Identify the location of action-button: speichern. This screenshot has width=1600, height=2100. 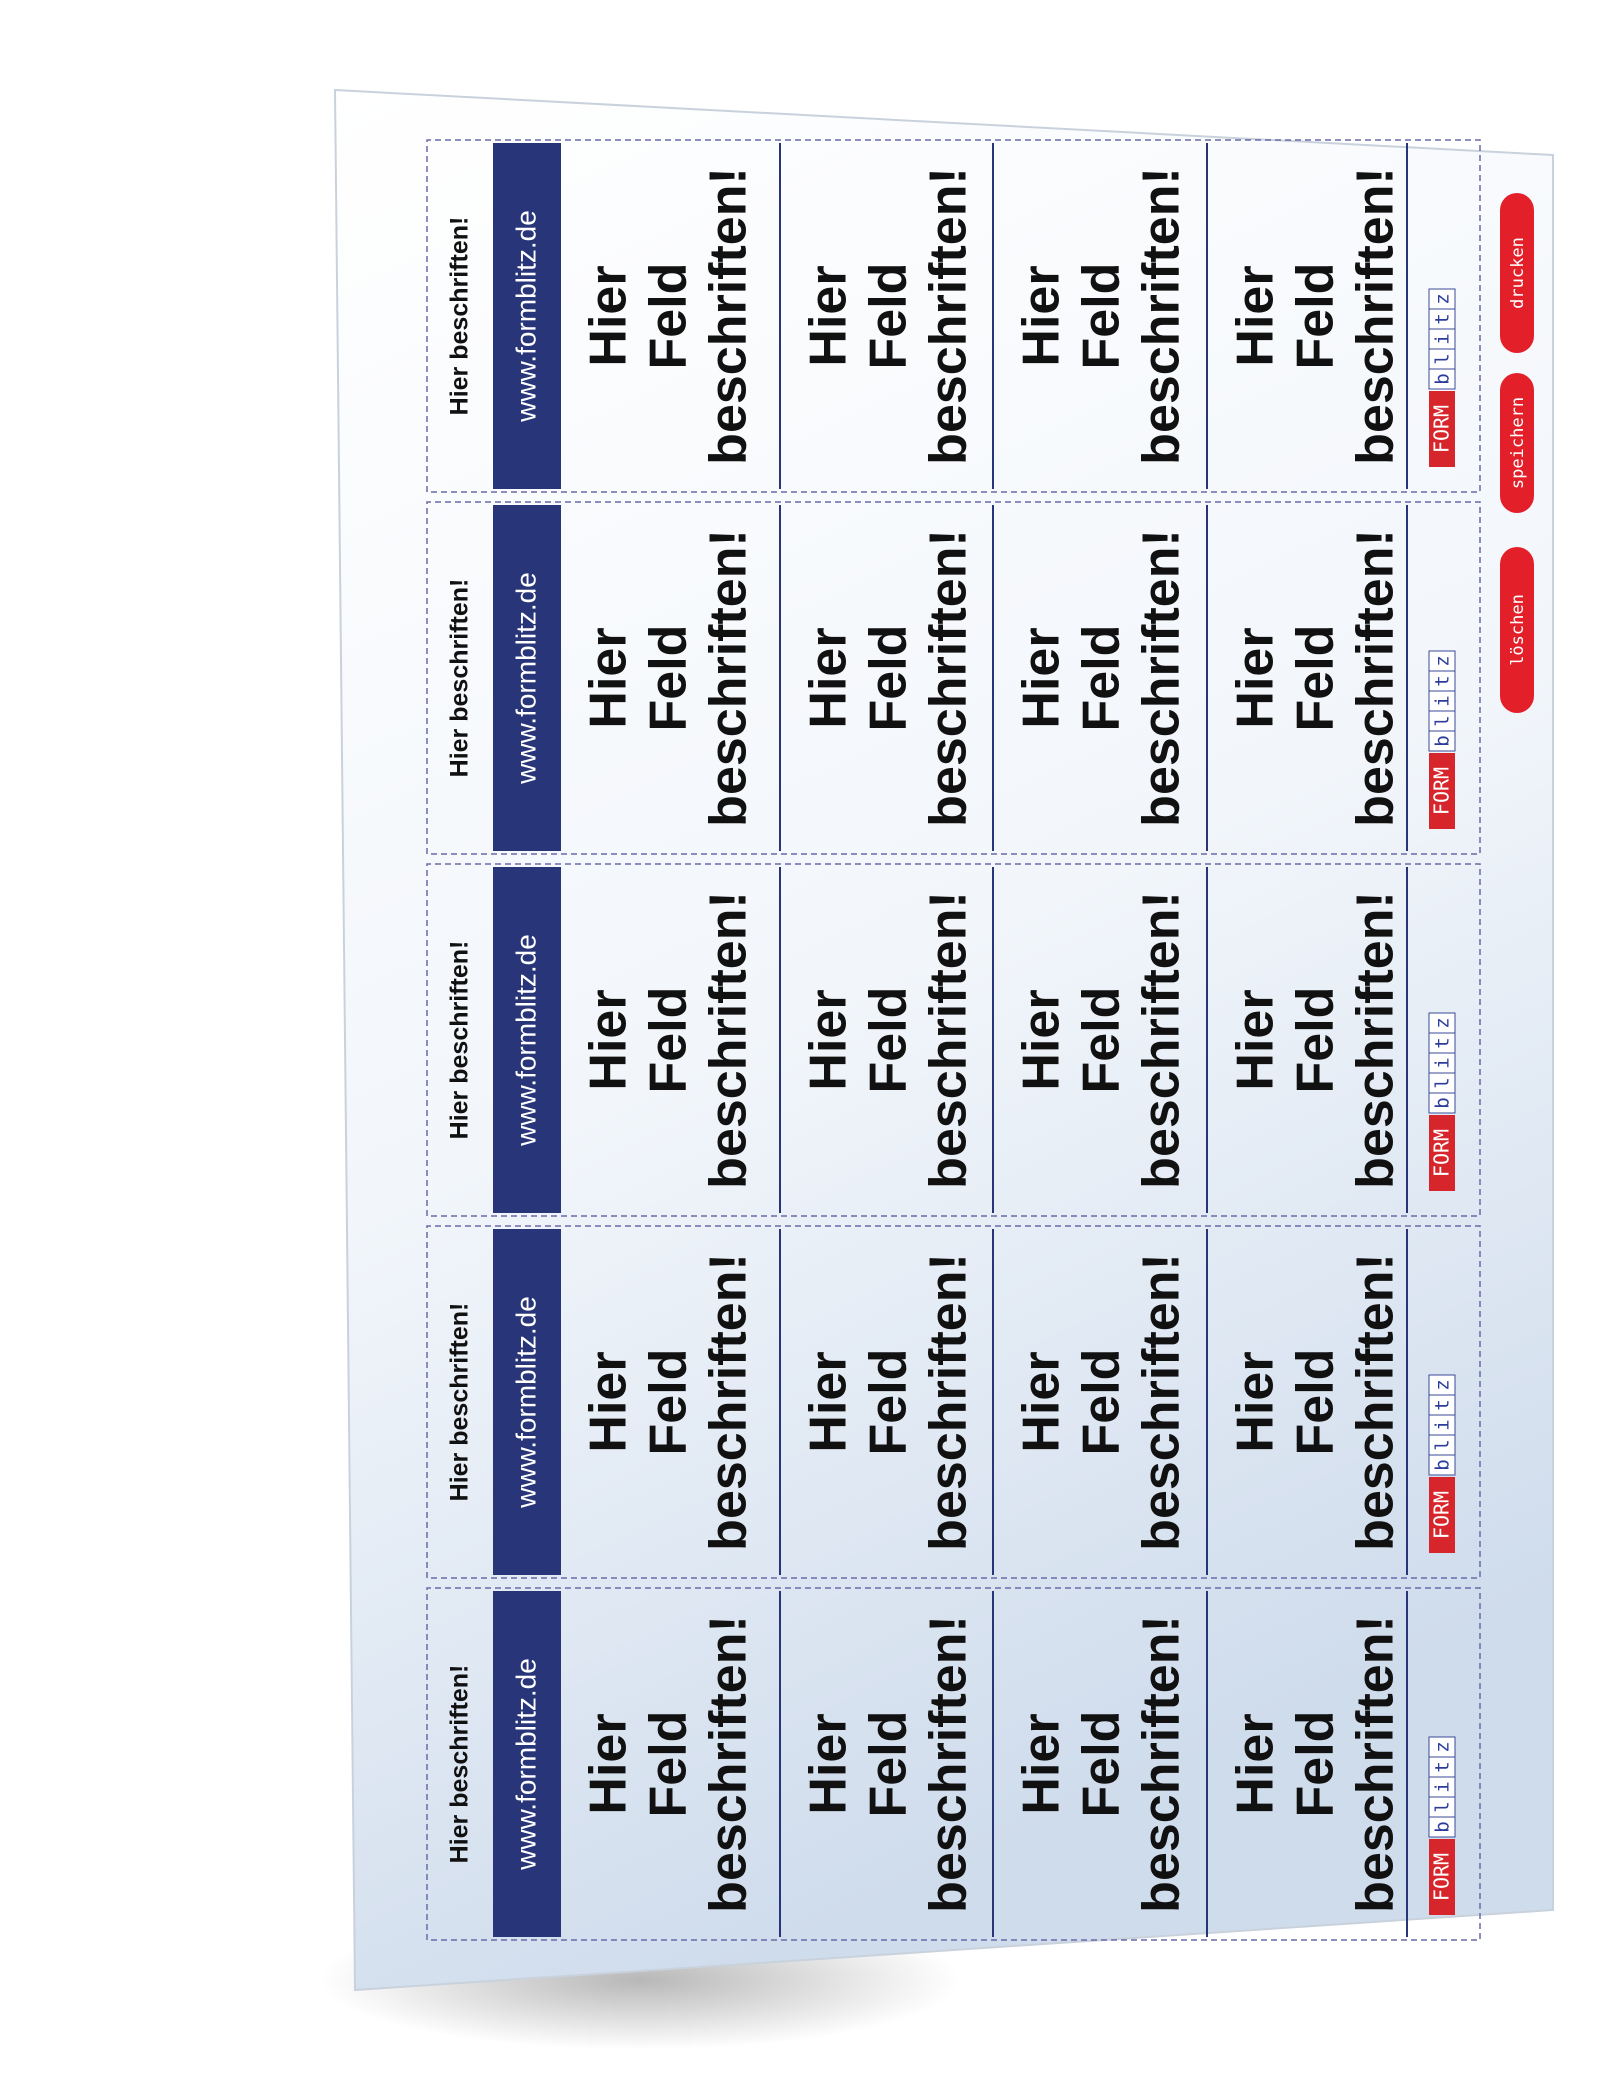
(1517, 443).